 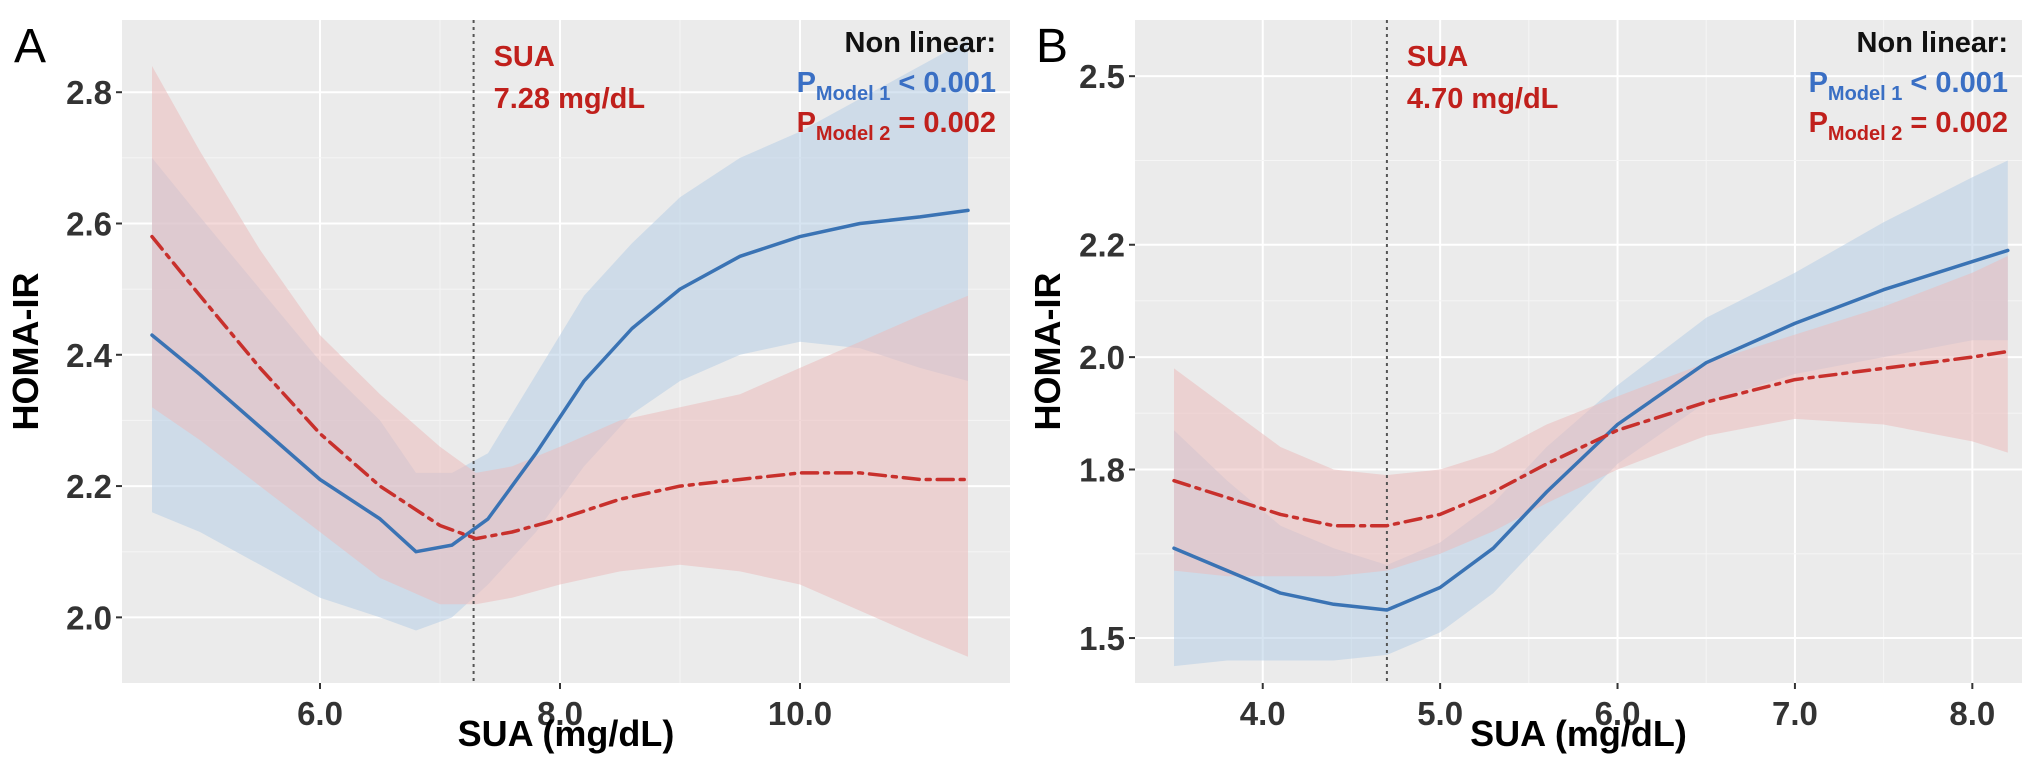 I want to click on panel-label: A, so click(x=30, y=46).